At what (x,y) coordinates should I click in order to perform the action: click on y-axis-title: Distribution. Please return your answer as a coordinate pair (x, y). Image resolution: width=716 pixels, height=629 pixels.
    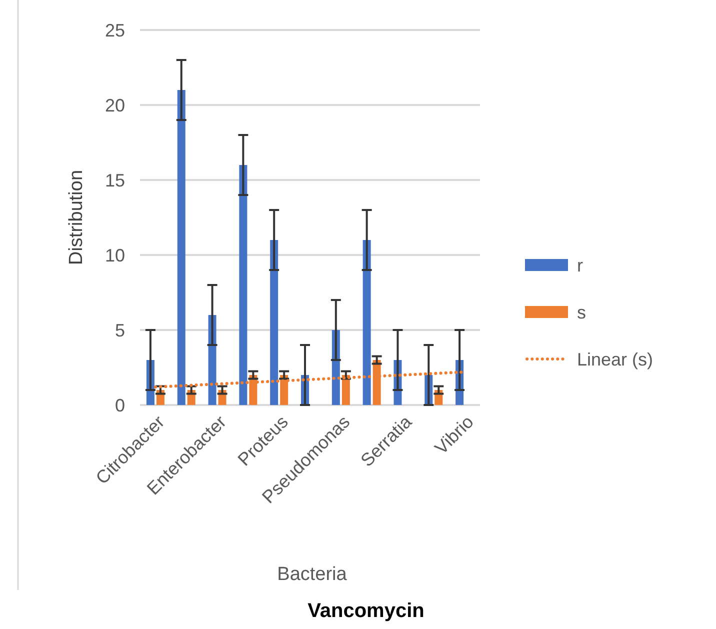
    Looking at the image, I should click on (76, 218).